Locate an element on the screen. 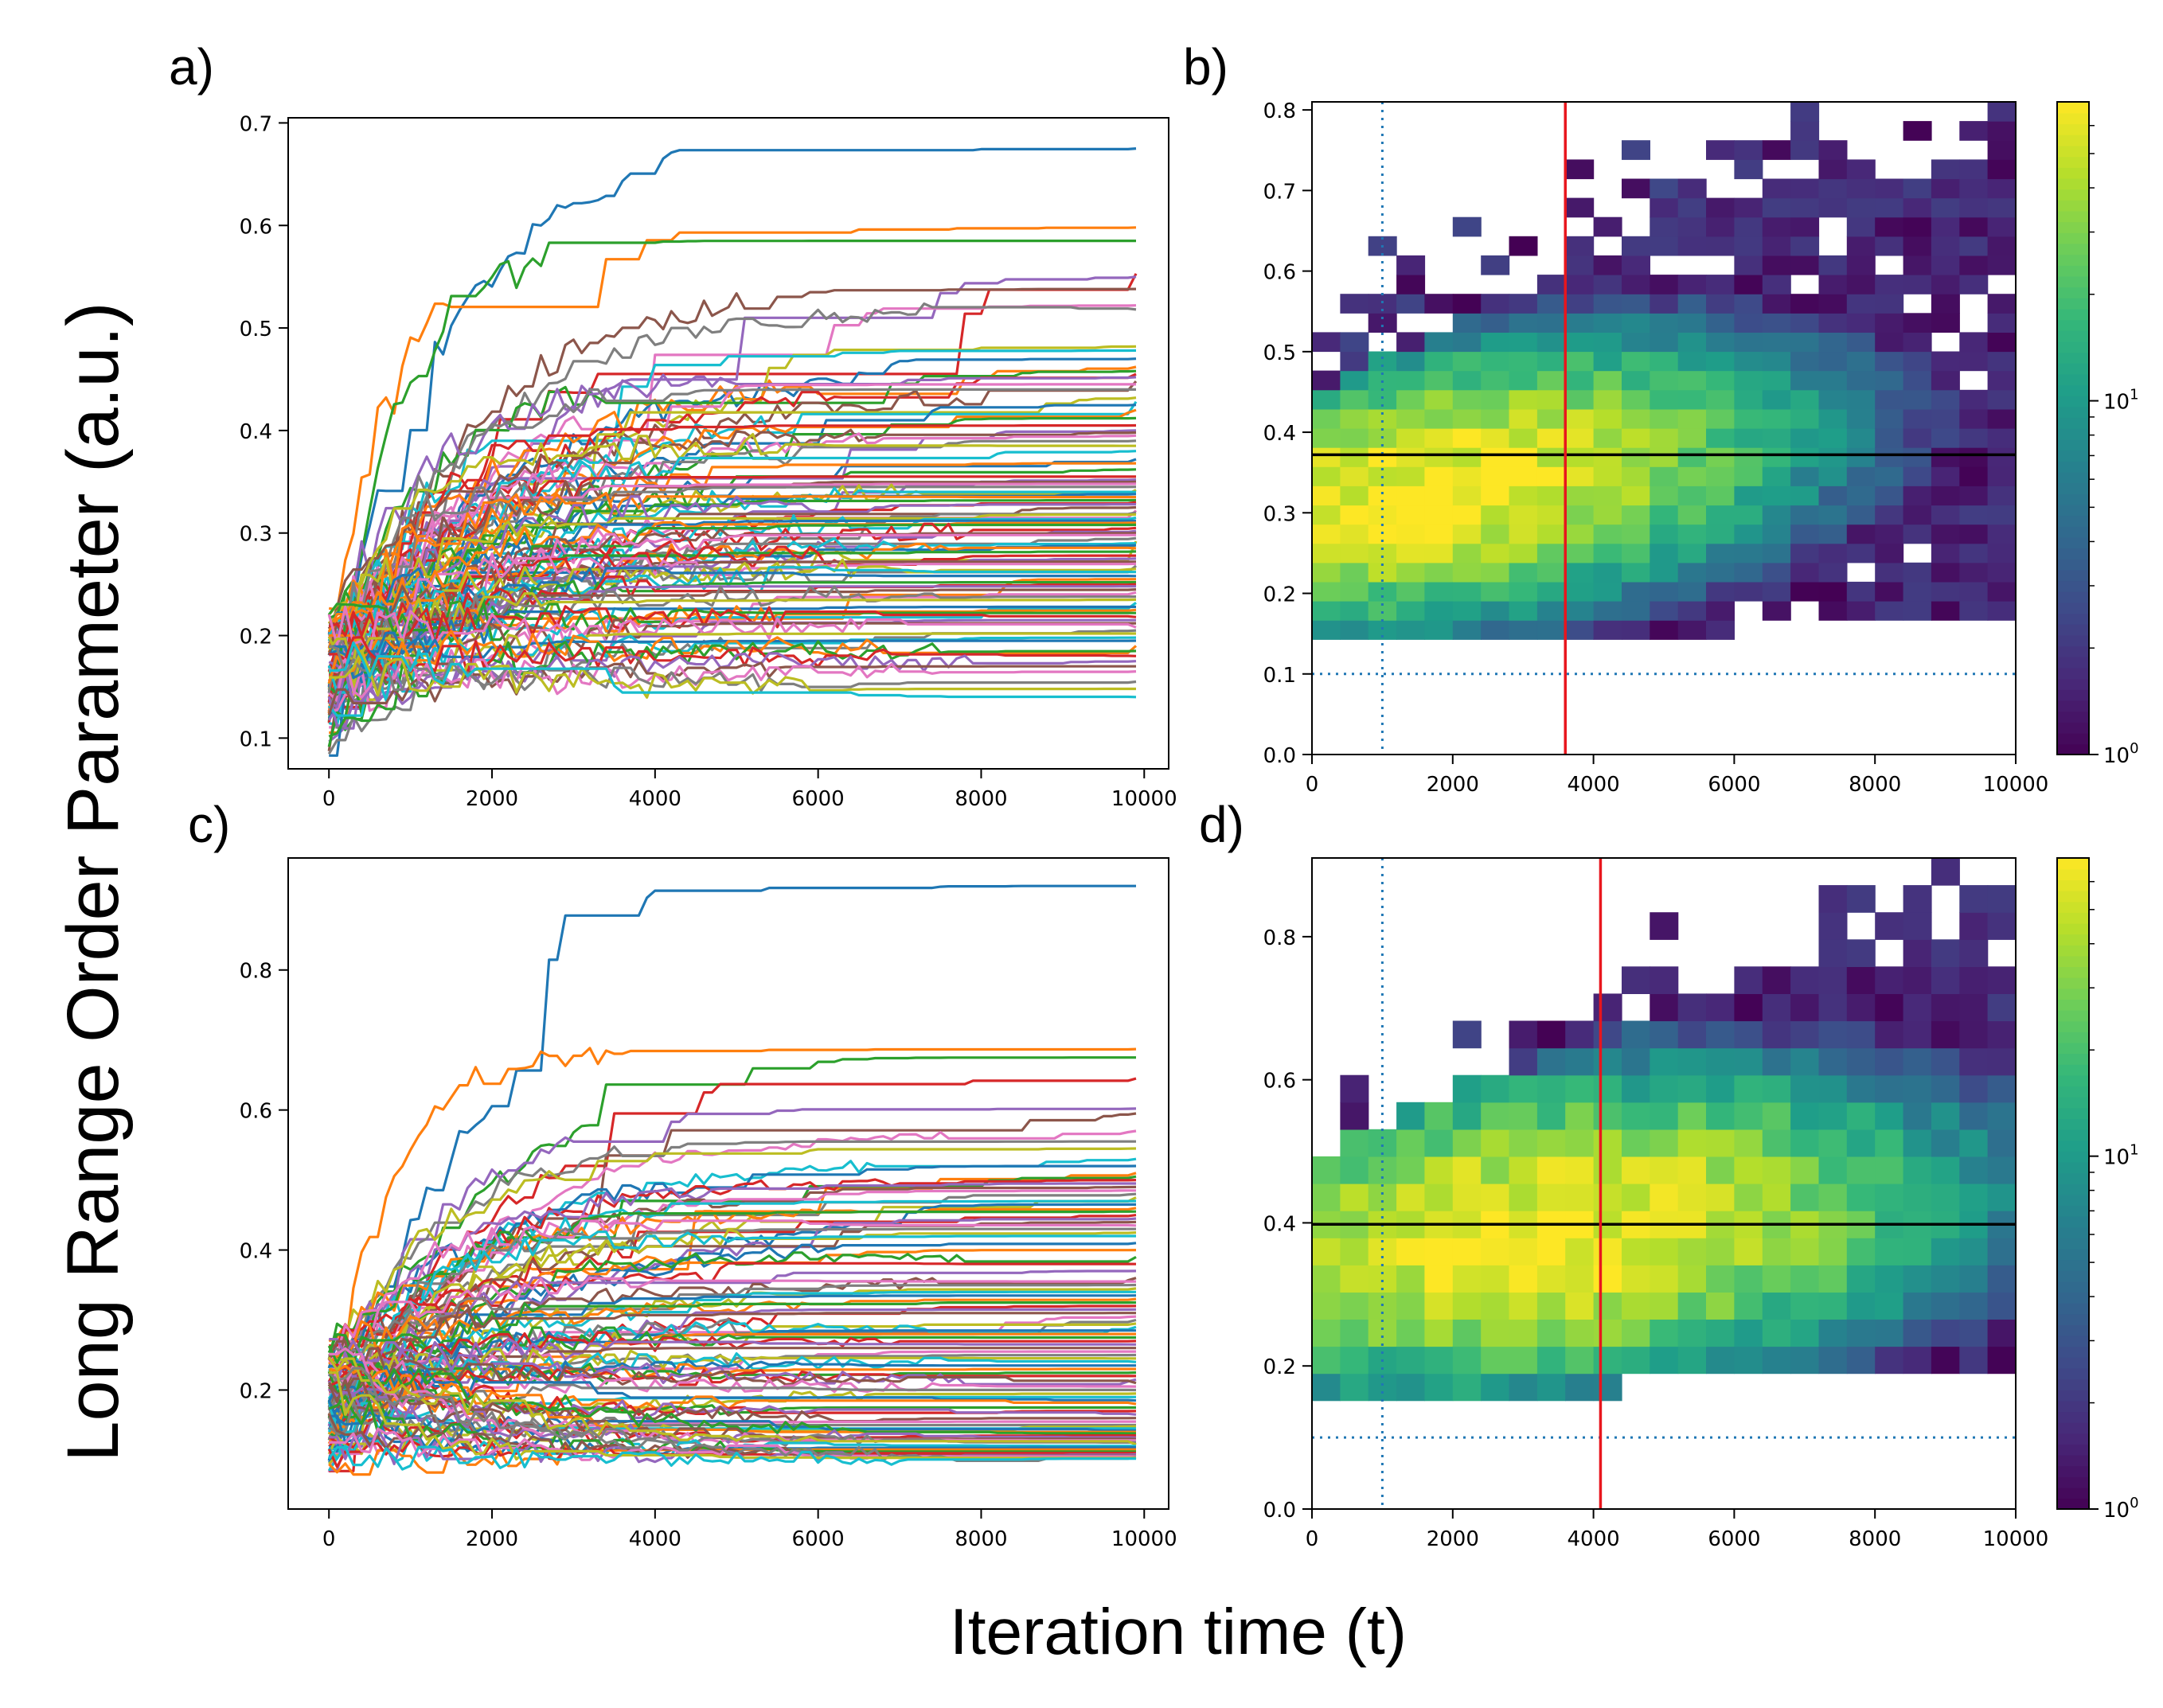 This screenshot has width=2163, height=1708. panel-a-xtick-label: 6000 is located at coordinates (819, 799).